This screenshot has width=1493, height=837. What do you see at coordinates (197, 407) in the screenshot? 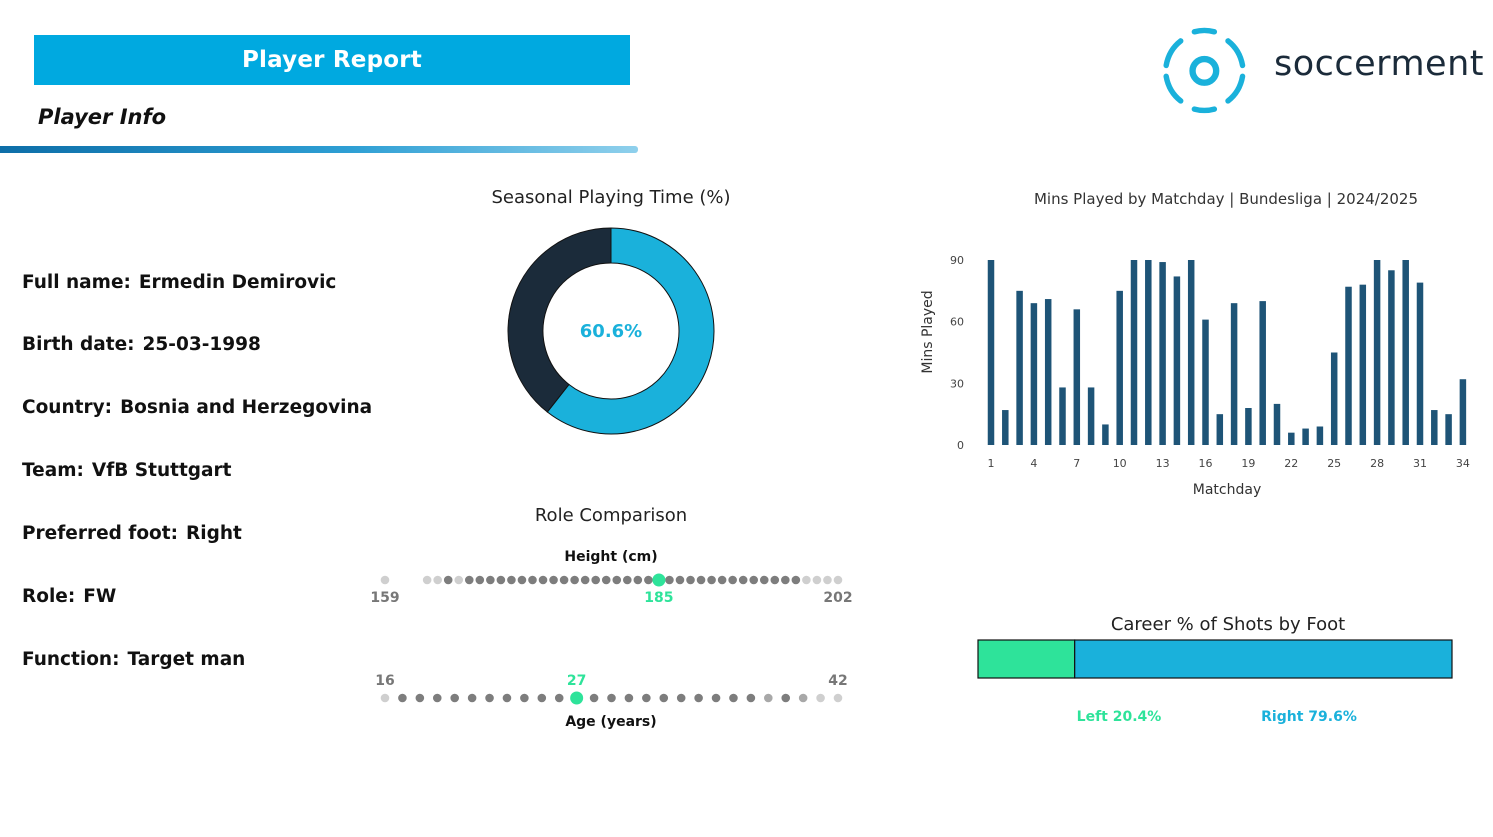
I see `info-country: Country: Bosnia and Herzegovina` at bounding box center [197, 407].